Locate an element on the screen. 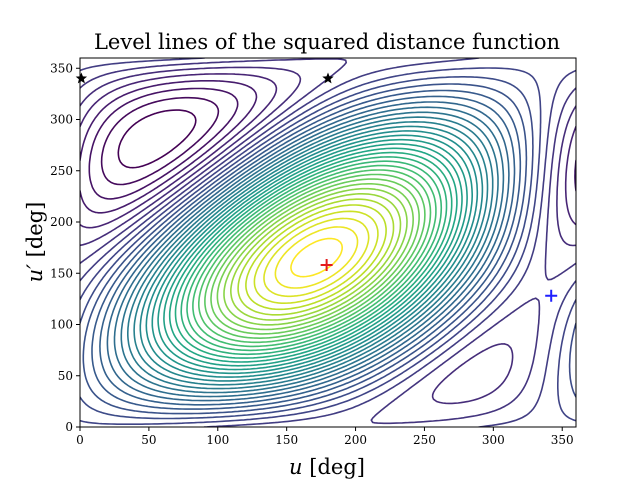 This screenshot has height=480, width=640. x-axis: 0 50 100 150 200 250 300 350 is located at coordinates (325, 437).